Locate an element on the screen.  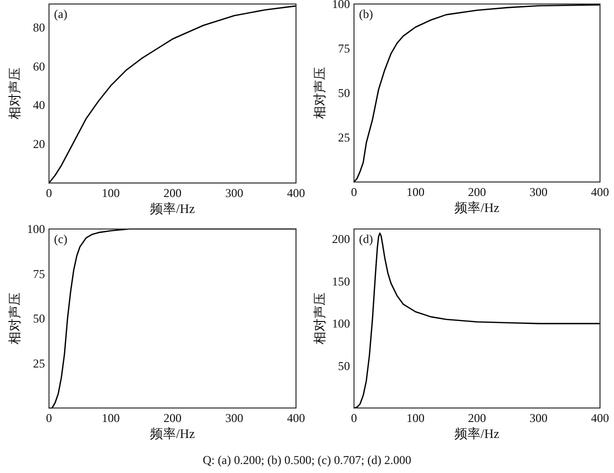
y-tick-label: 40 is located at coordinates (39, 105).